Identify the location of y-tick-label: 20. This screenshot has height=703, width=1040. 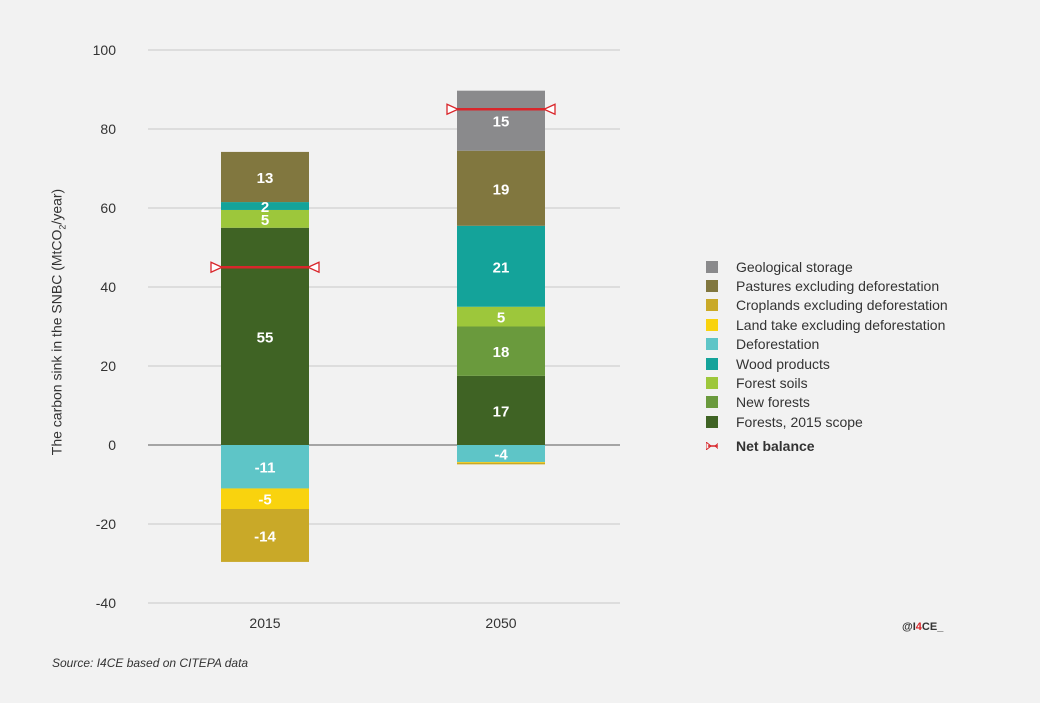
(108, 366).